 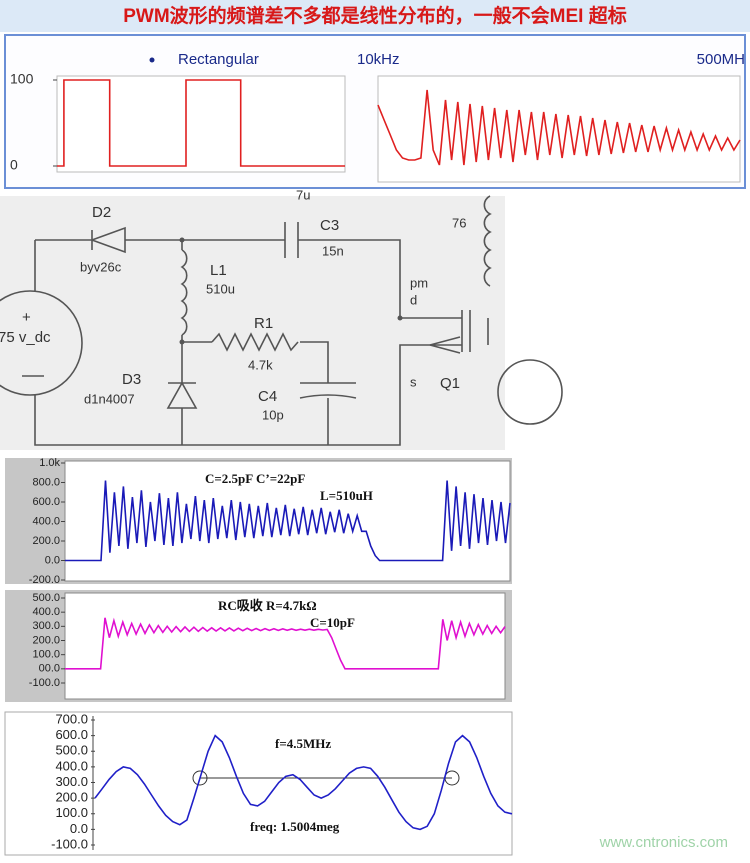 I want to click on source-value: 75 v_dc, so click(x=25, y=337).